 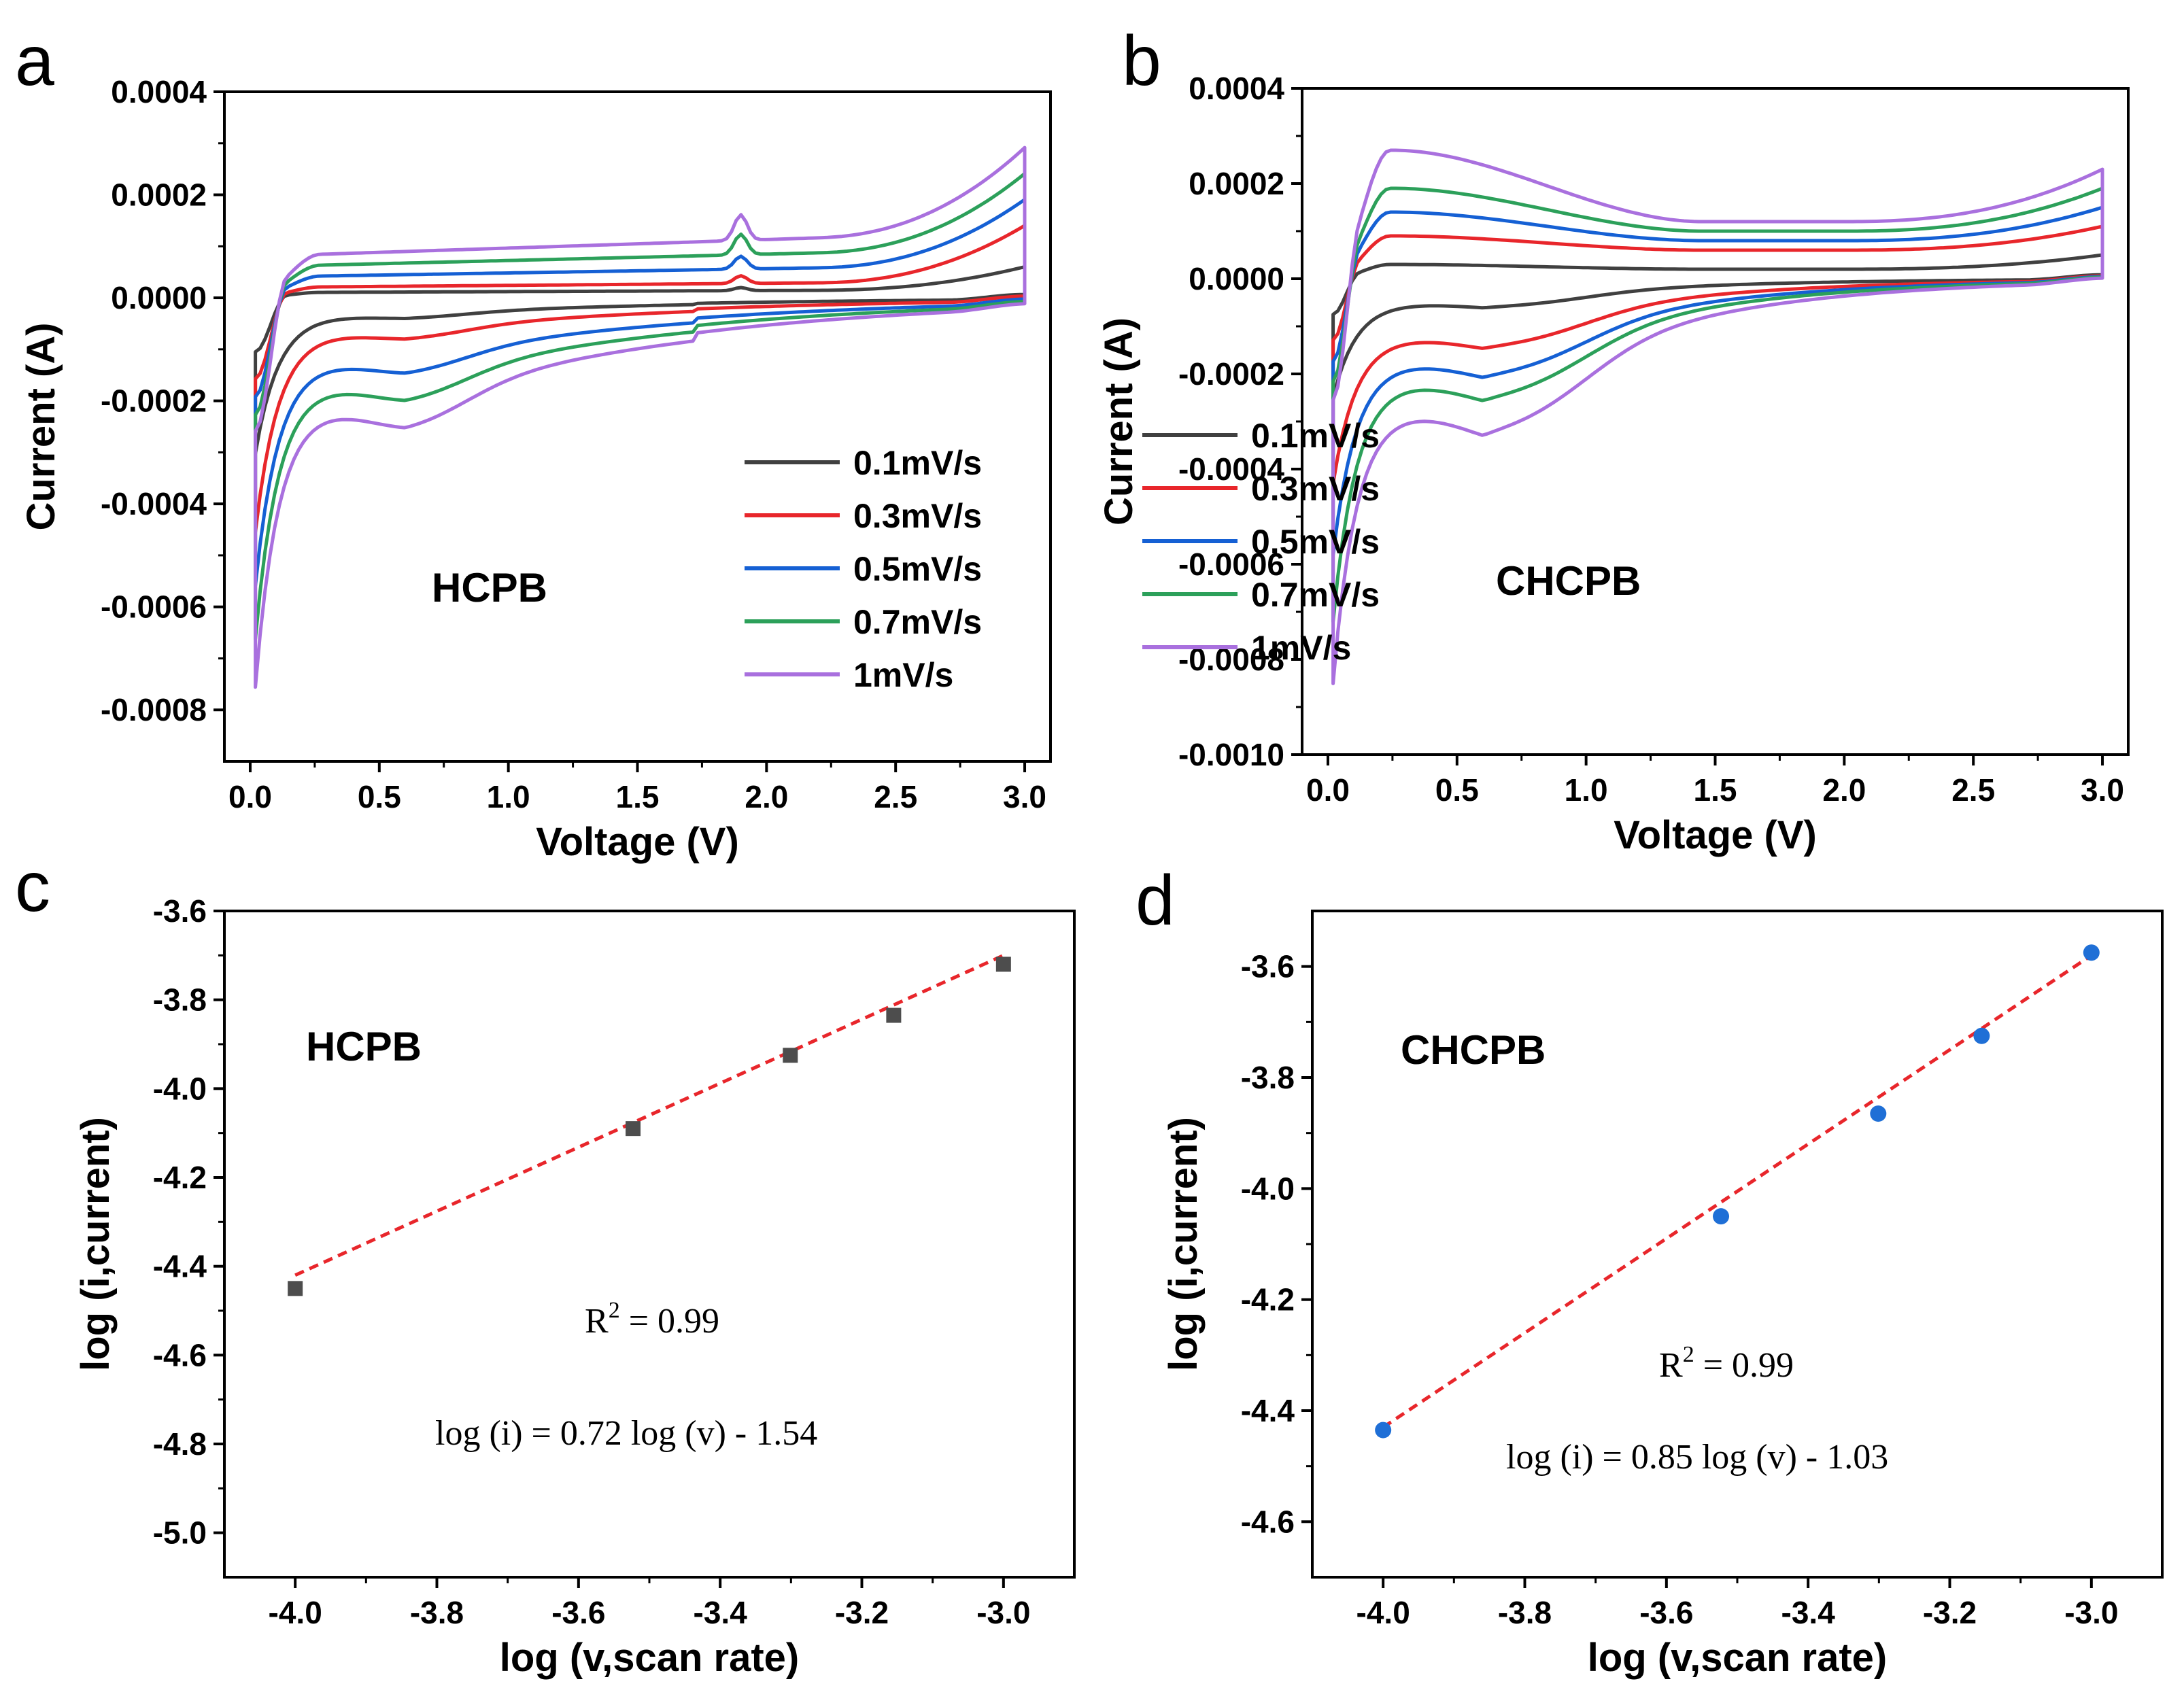 What do you see at coordinates (721, 1612) in the screenshot?
I see `x-tick-label: -3.4` at bounding box center [721, 1612].